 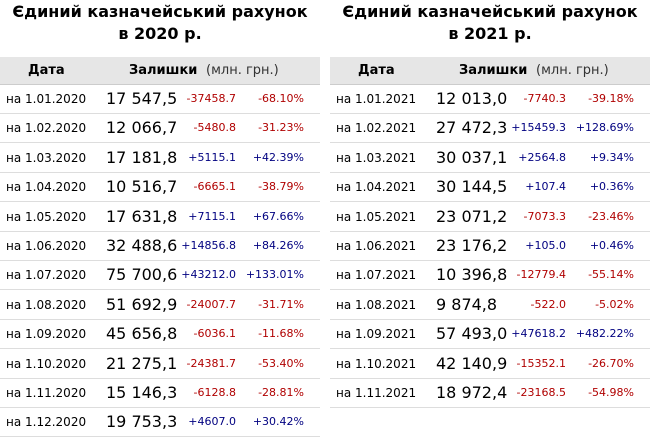 I want to click on change-cell: +47618.2, so click(x=538, y=334).